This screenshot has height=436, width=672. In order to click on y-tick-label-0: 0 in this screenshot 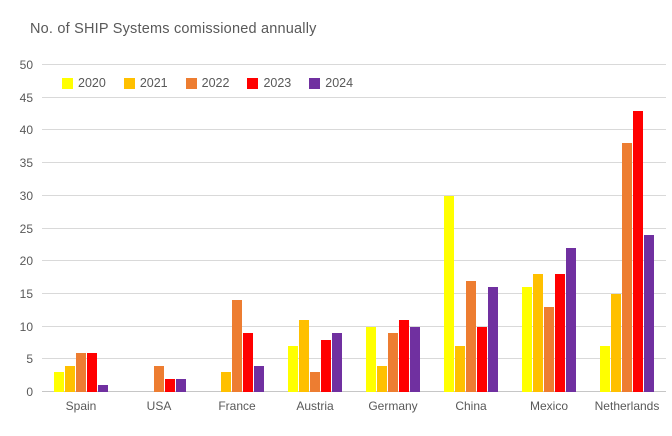, I will do `click(29, 392)`.